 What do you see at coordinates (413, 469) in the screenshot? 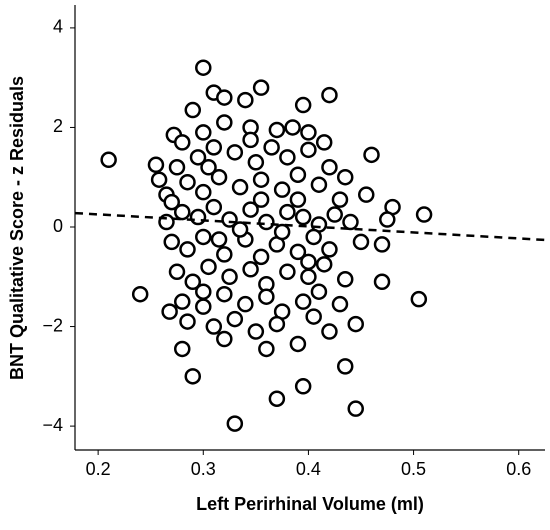
I see `x-tick-label: 0.5` at bounding box center [413, 469].